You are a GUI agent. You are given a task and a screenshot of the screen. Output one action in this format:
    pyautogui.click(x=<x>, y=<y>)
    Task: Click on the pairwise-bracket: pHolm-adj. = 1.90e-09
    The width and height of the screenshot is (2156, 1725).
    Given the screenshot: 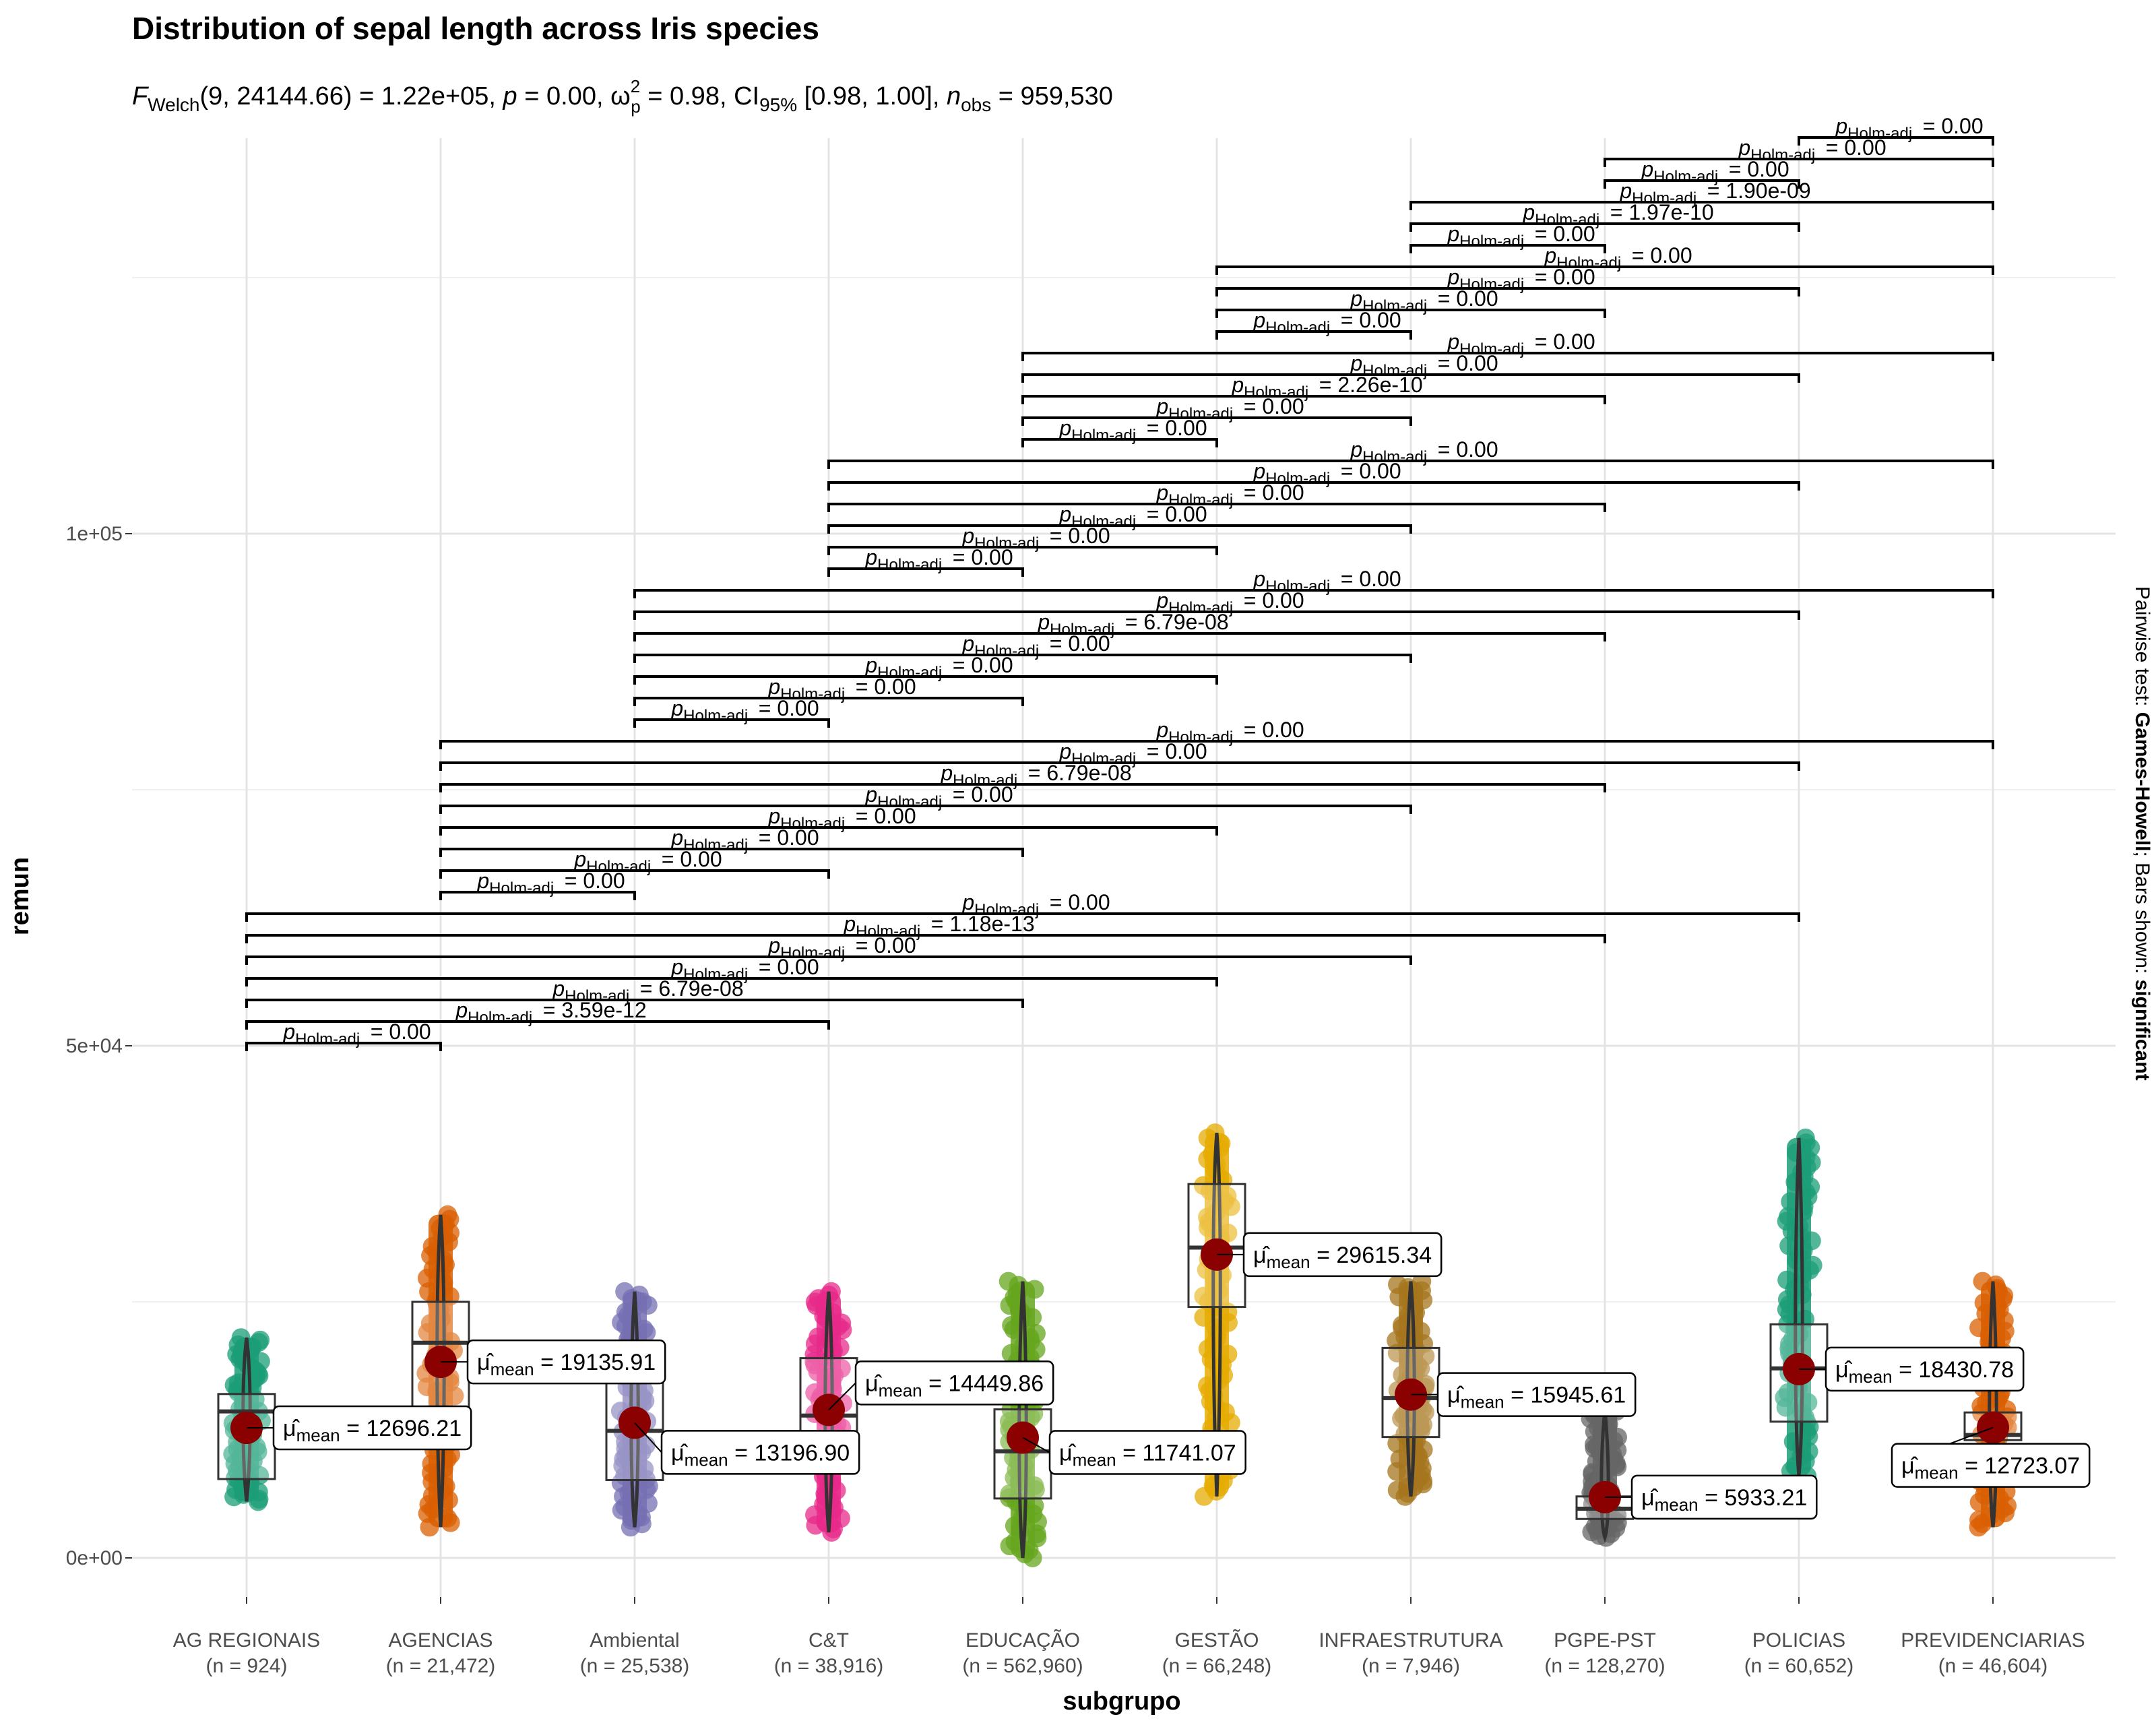 What is the action you would take?
    pyautogui.click(x=1701, y=194)
    